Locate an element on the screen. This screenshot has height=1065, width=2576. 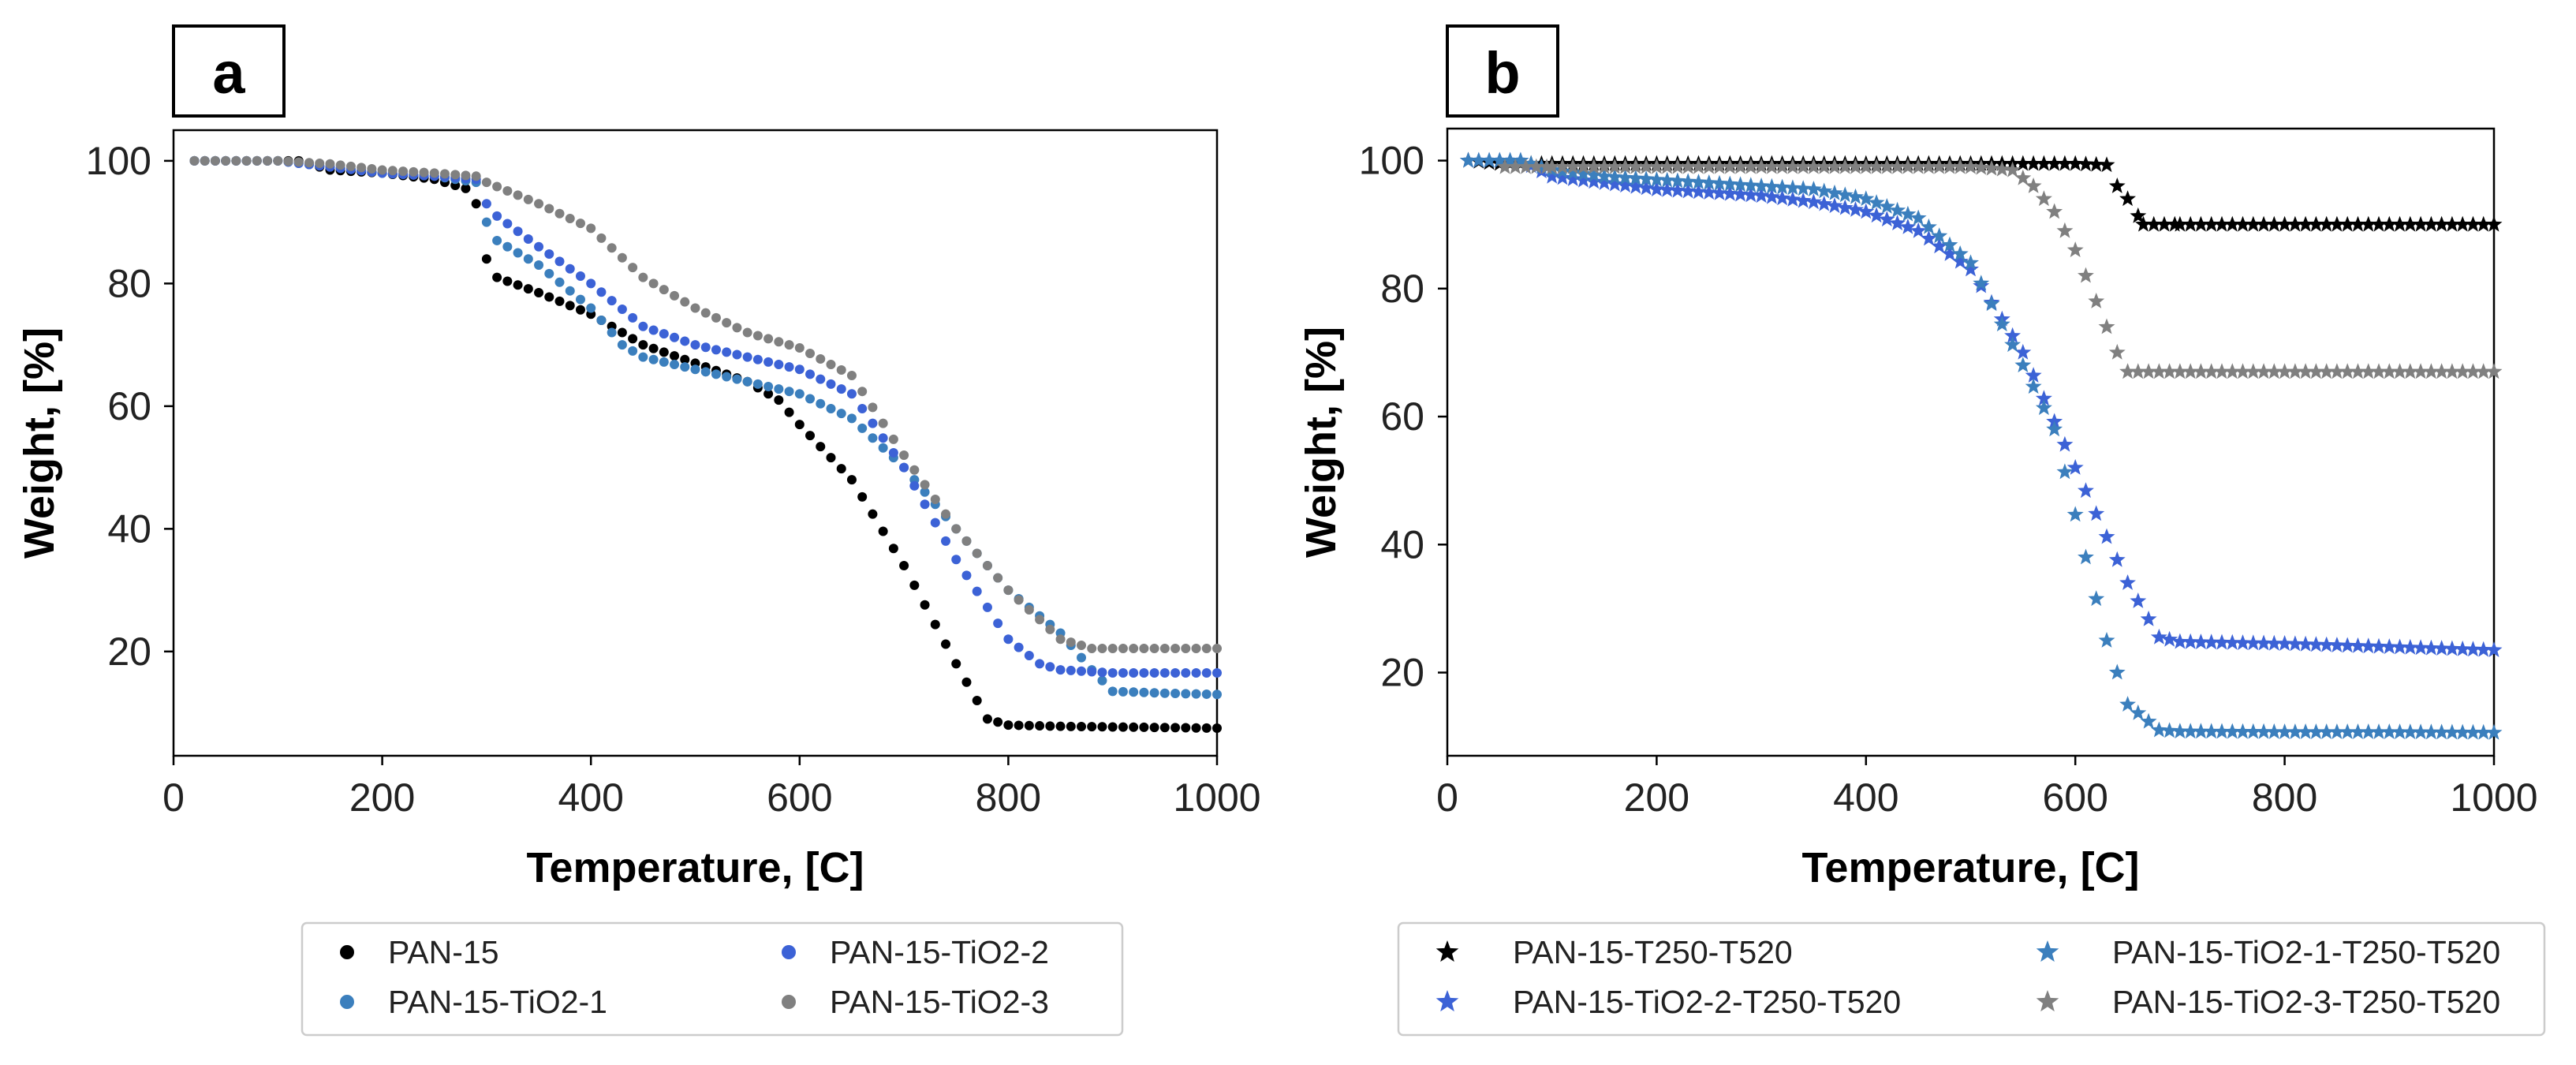
y-tick-label: 80 is located at coordinates (1402, 289).